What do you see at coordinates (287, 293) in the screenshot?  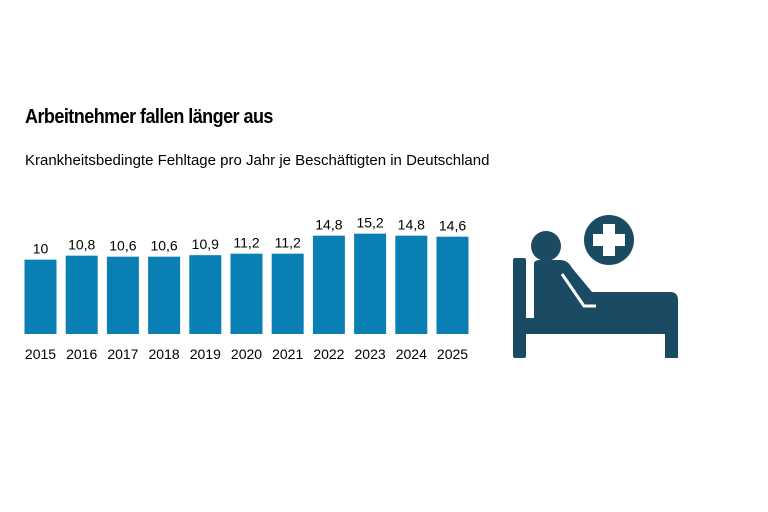 I see `bar-2021` at bounding box center [287, 293].